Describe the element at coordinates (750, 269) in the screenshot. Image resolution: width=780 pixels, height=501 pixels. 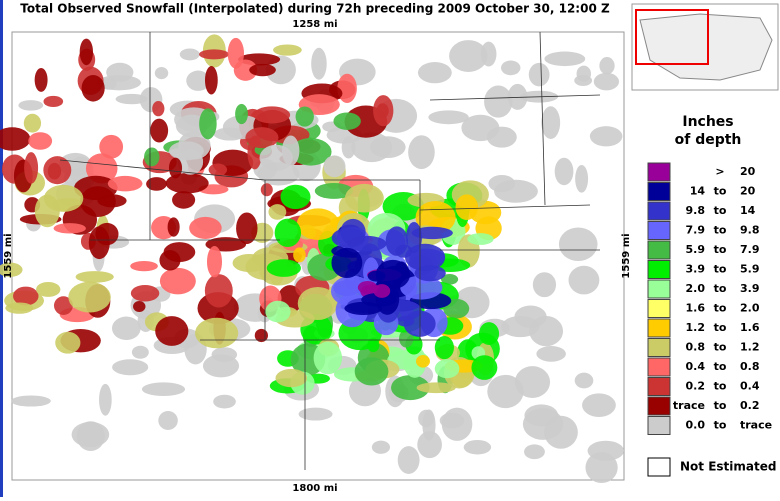
I see `legend-label: 5.9` at that location.